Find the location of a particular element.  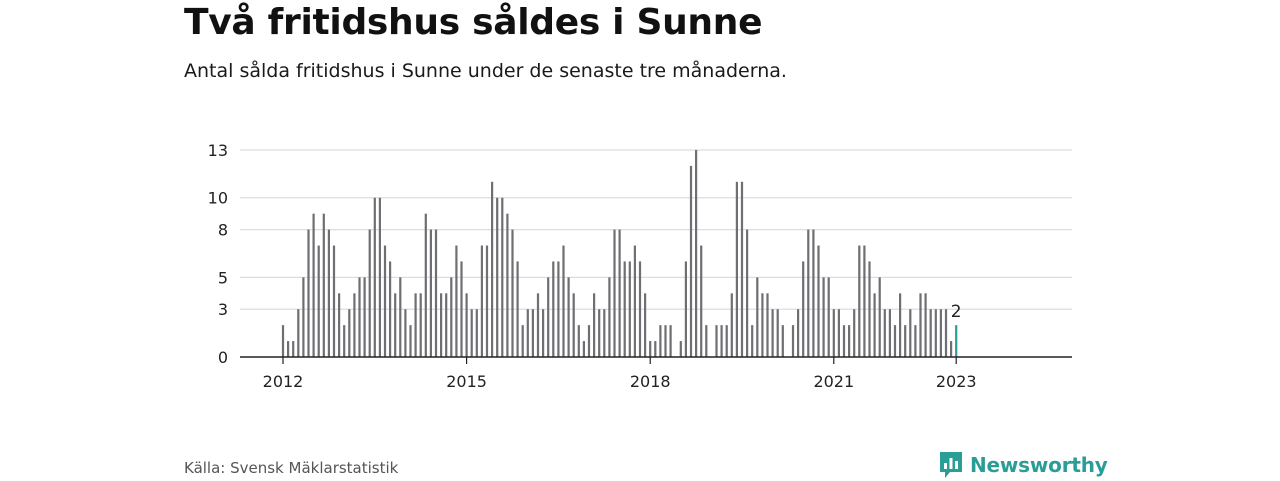

x-tick-label: 2023 is located at coordinates (956, 381).